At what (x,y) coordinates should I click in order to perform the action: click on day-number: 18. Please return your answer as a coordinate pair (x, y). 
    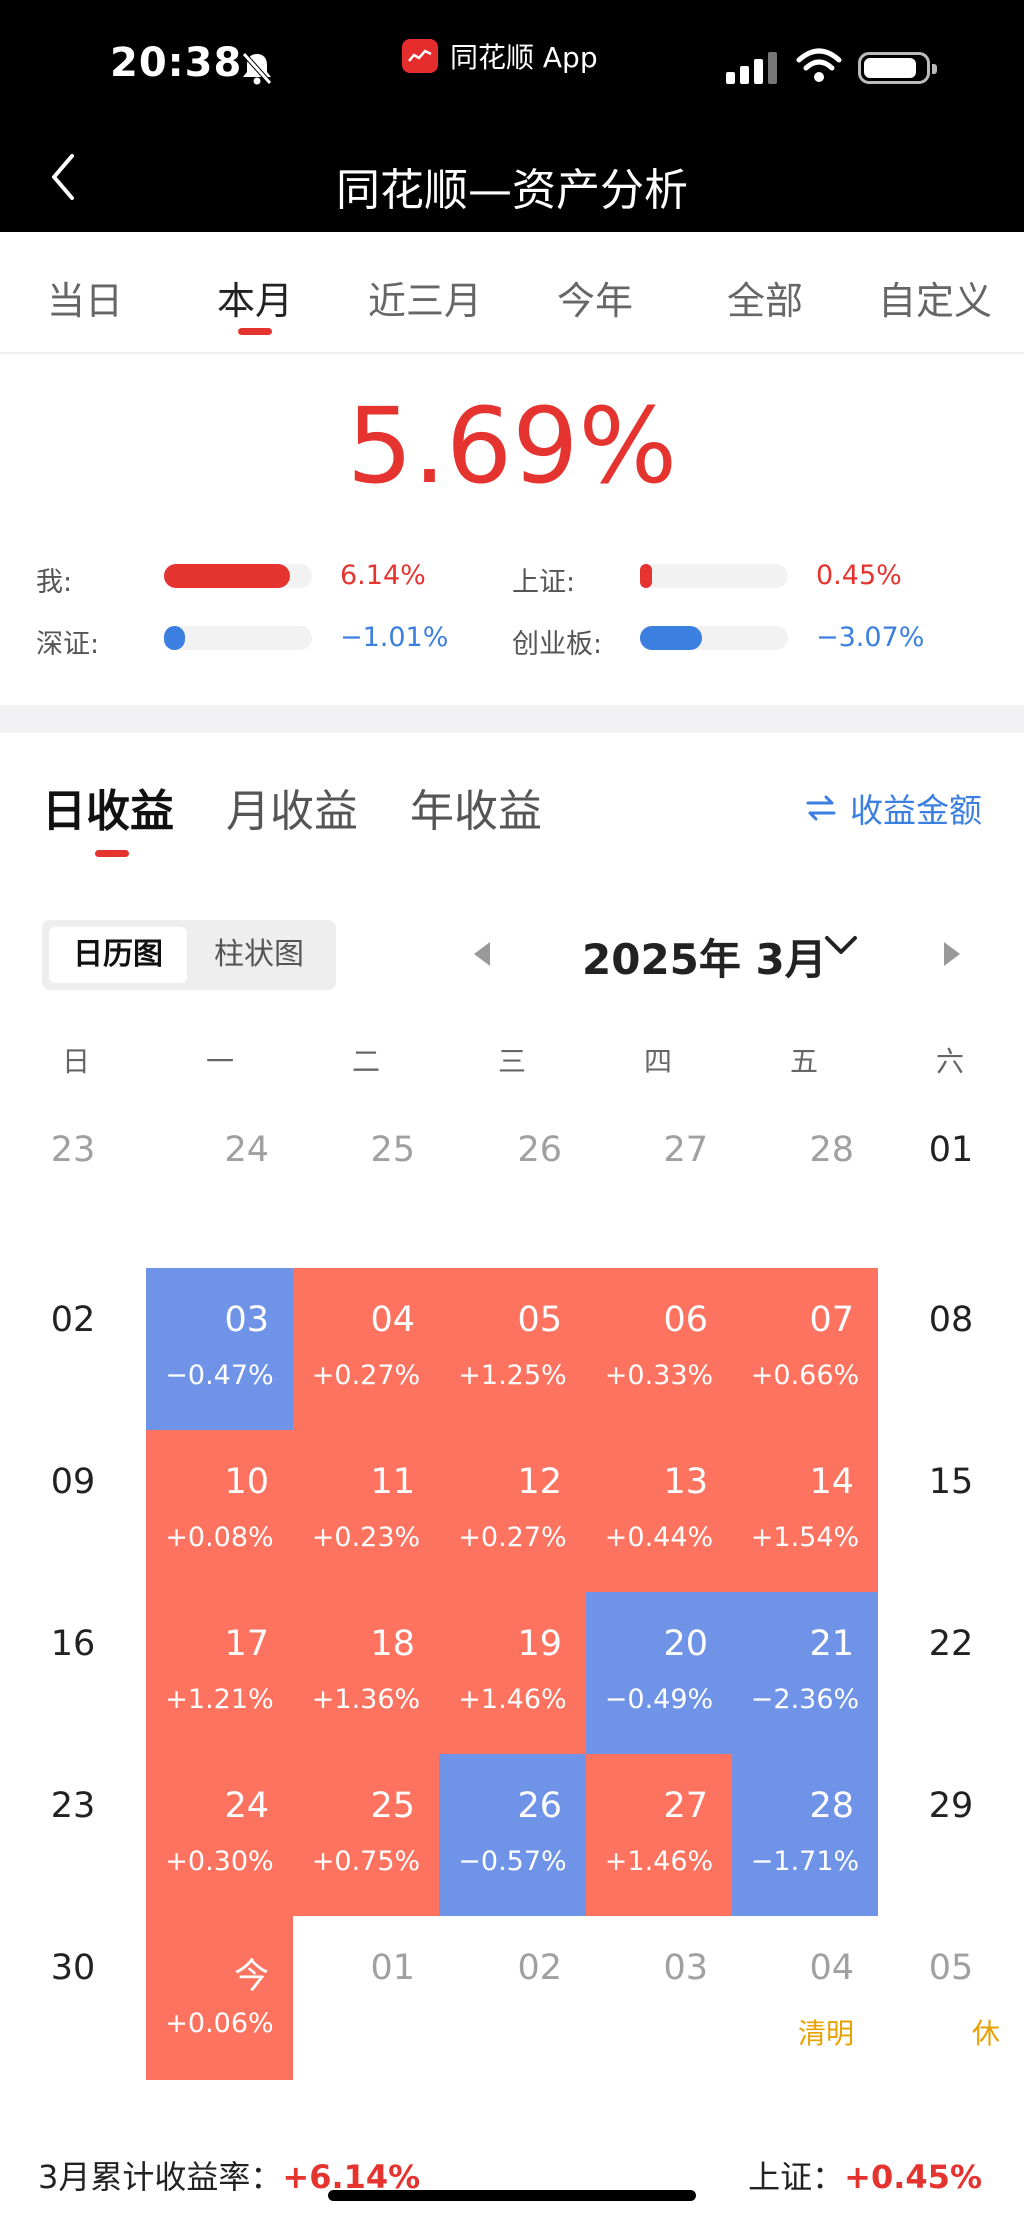
    Looking at the image, I should click on (392, 1644).